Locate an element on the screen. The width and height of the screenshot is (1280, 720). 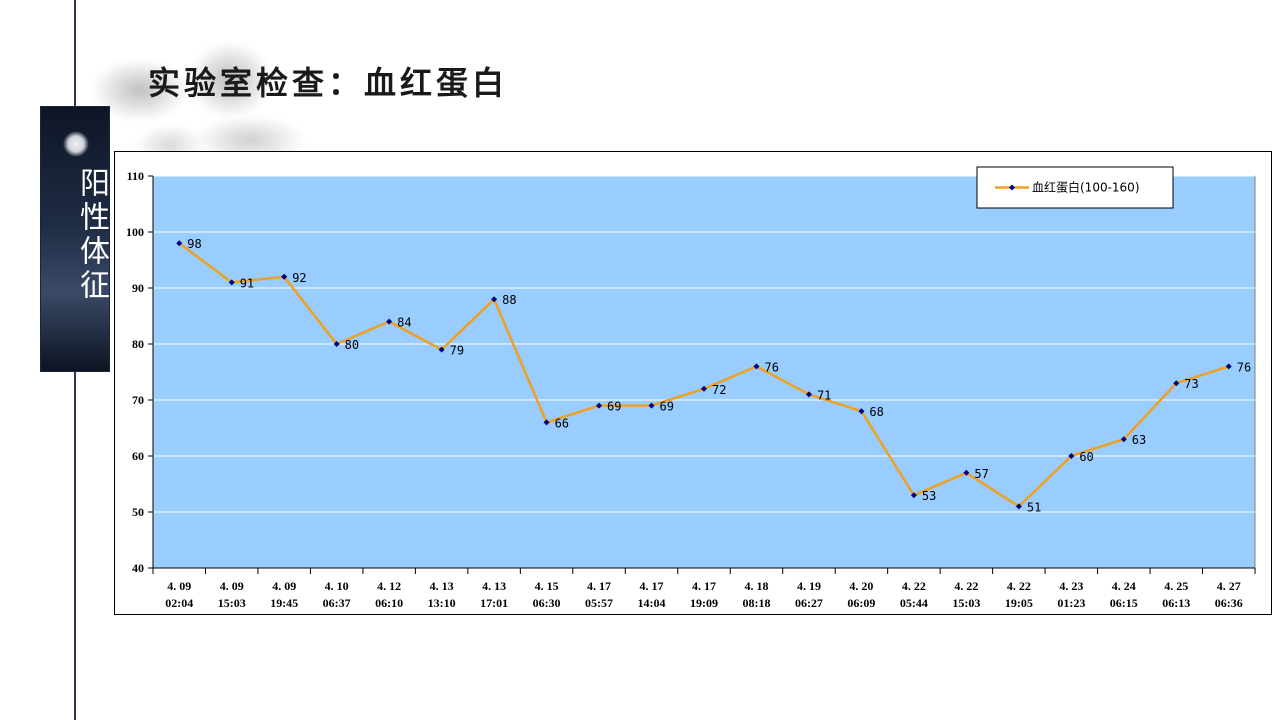
data-label: 73 is located at coordinates (1191, 384).